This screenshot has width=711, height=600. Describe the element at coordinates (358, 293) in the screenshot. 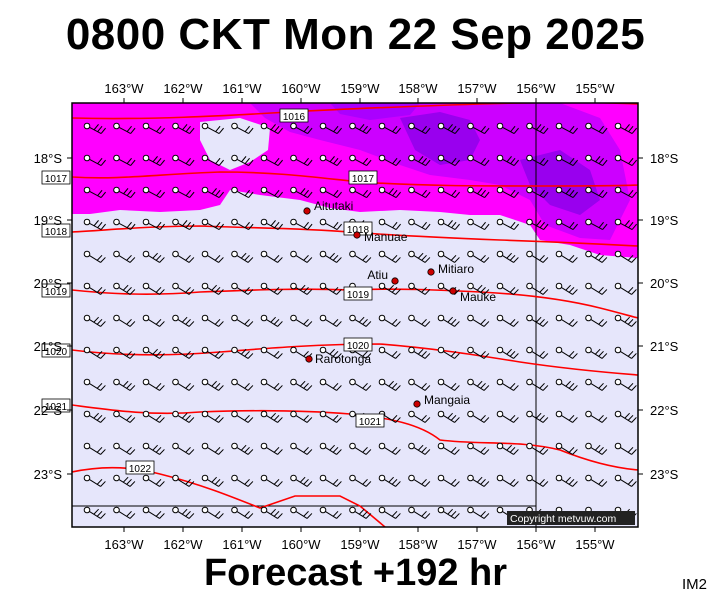

I see `isobar-label: 1019` at that location.